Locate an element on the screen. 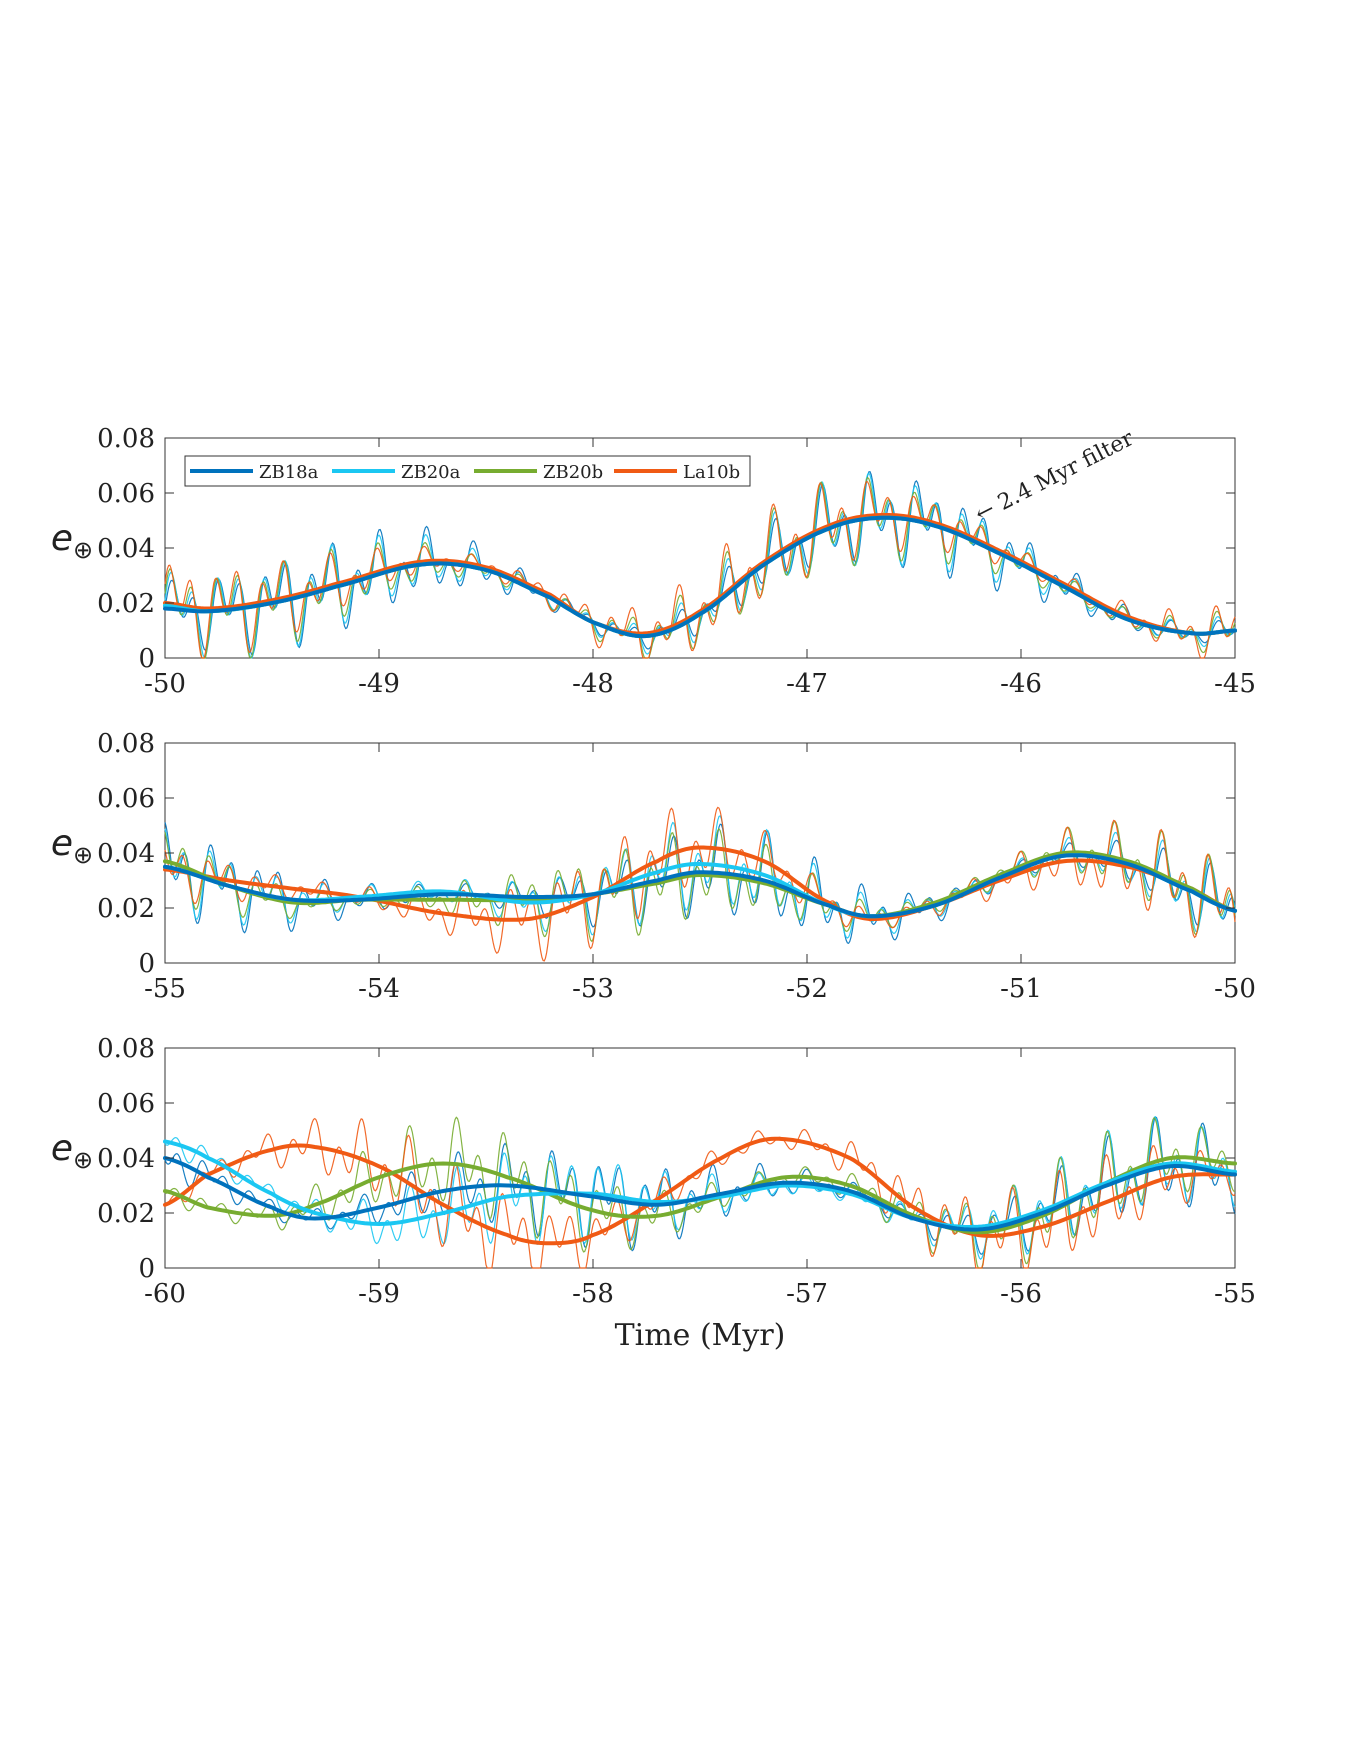  x-tick-label: -52 is located at coordinates (807, 989).